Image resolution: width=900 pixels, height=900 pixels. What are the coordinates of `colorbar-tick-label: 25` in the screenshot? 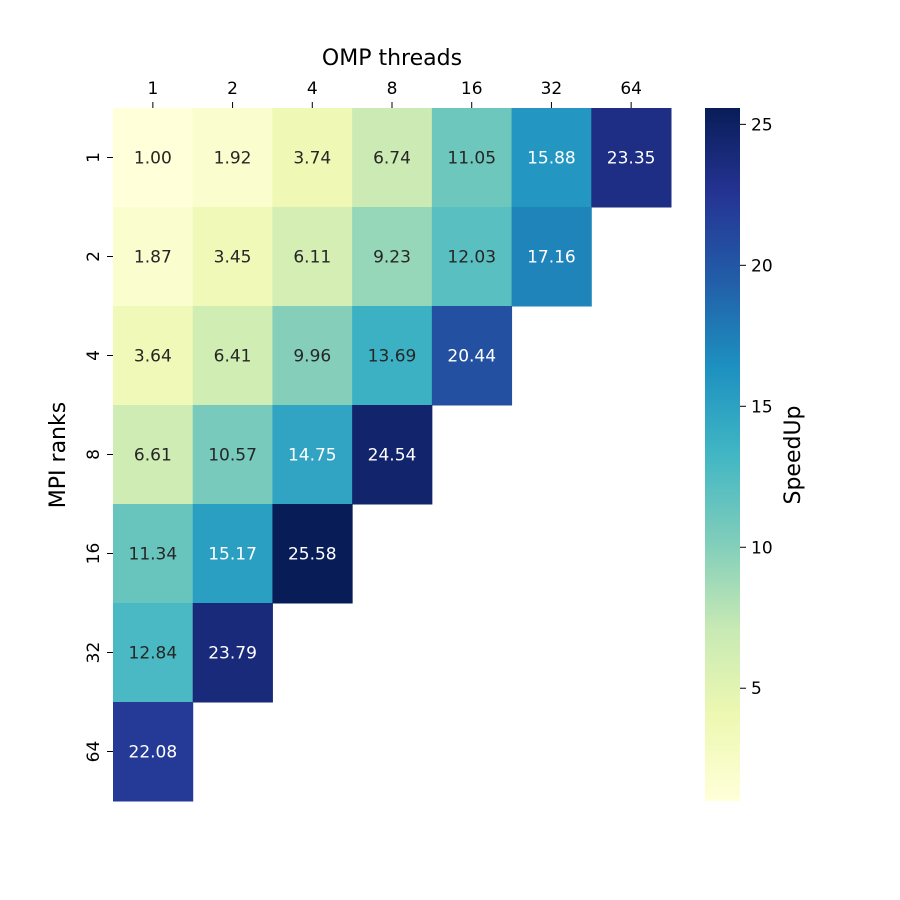 It's located at (762, 125).